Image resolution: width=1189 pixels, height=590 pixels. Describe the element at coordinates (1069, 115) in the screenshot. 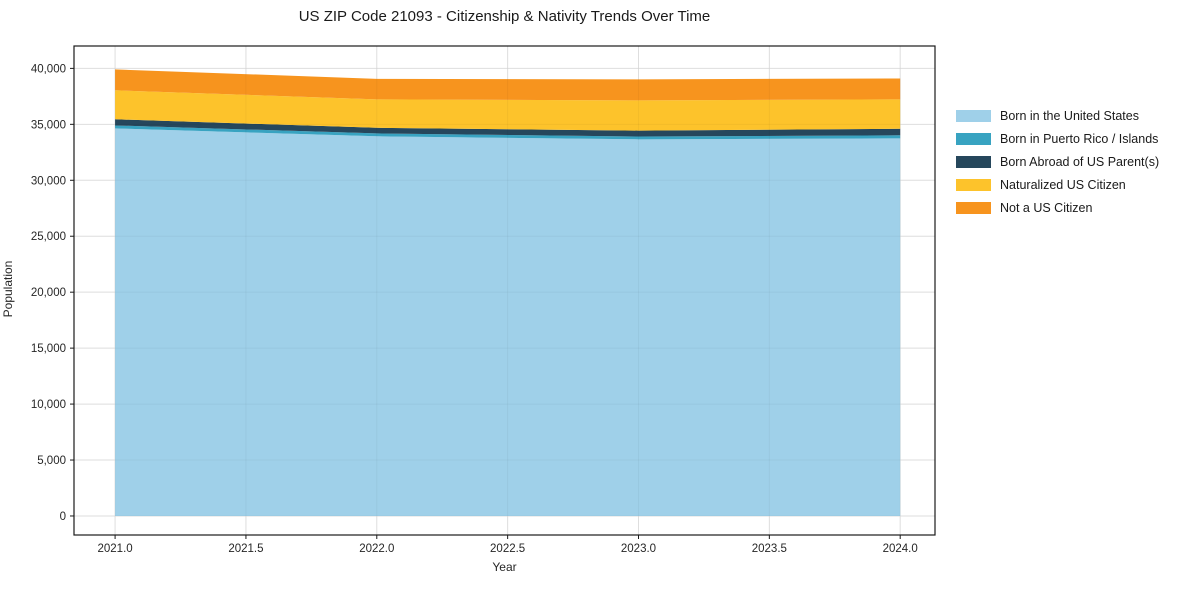

I see `legend-label: Born in the United States` at that location.